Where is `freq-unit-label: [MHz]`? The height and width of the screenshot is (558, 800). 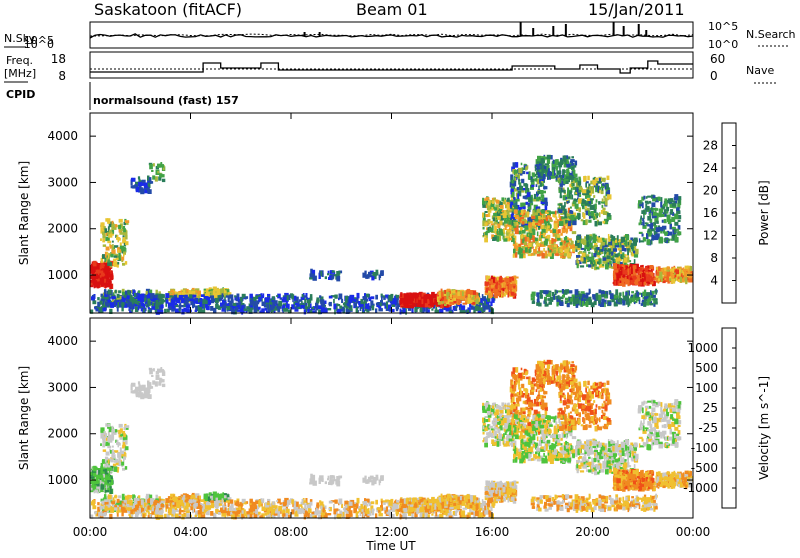 freq-unit-label: [MHz] is located at coordinates (20, 73).